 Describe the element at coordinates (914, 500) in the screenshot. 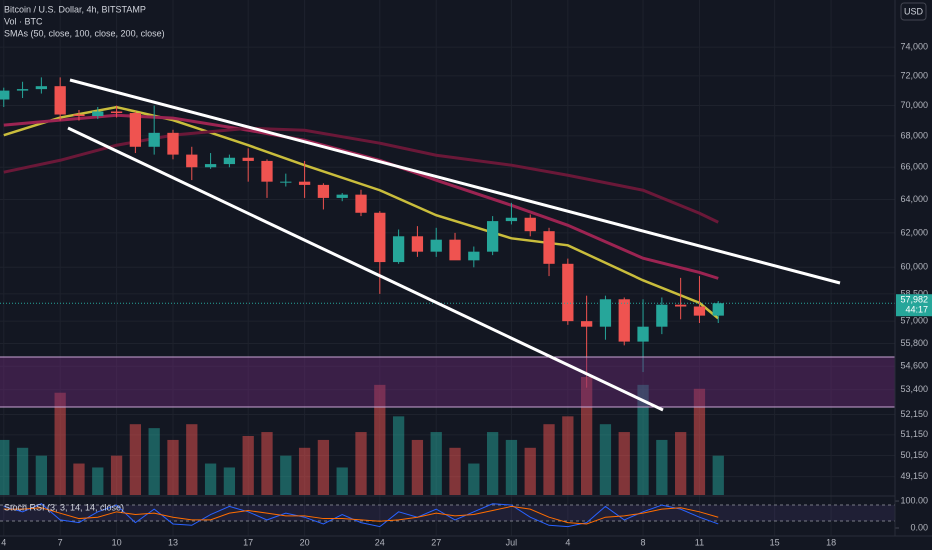

I see `y-tick-label: 100.00` at that location.